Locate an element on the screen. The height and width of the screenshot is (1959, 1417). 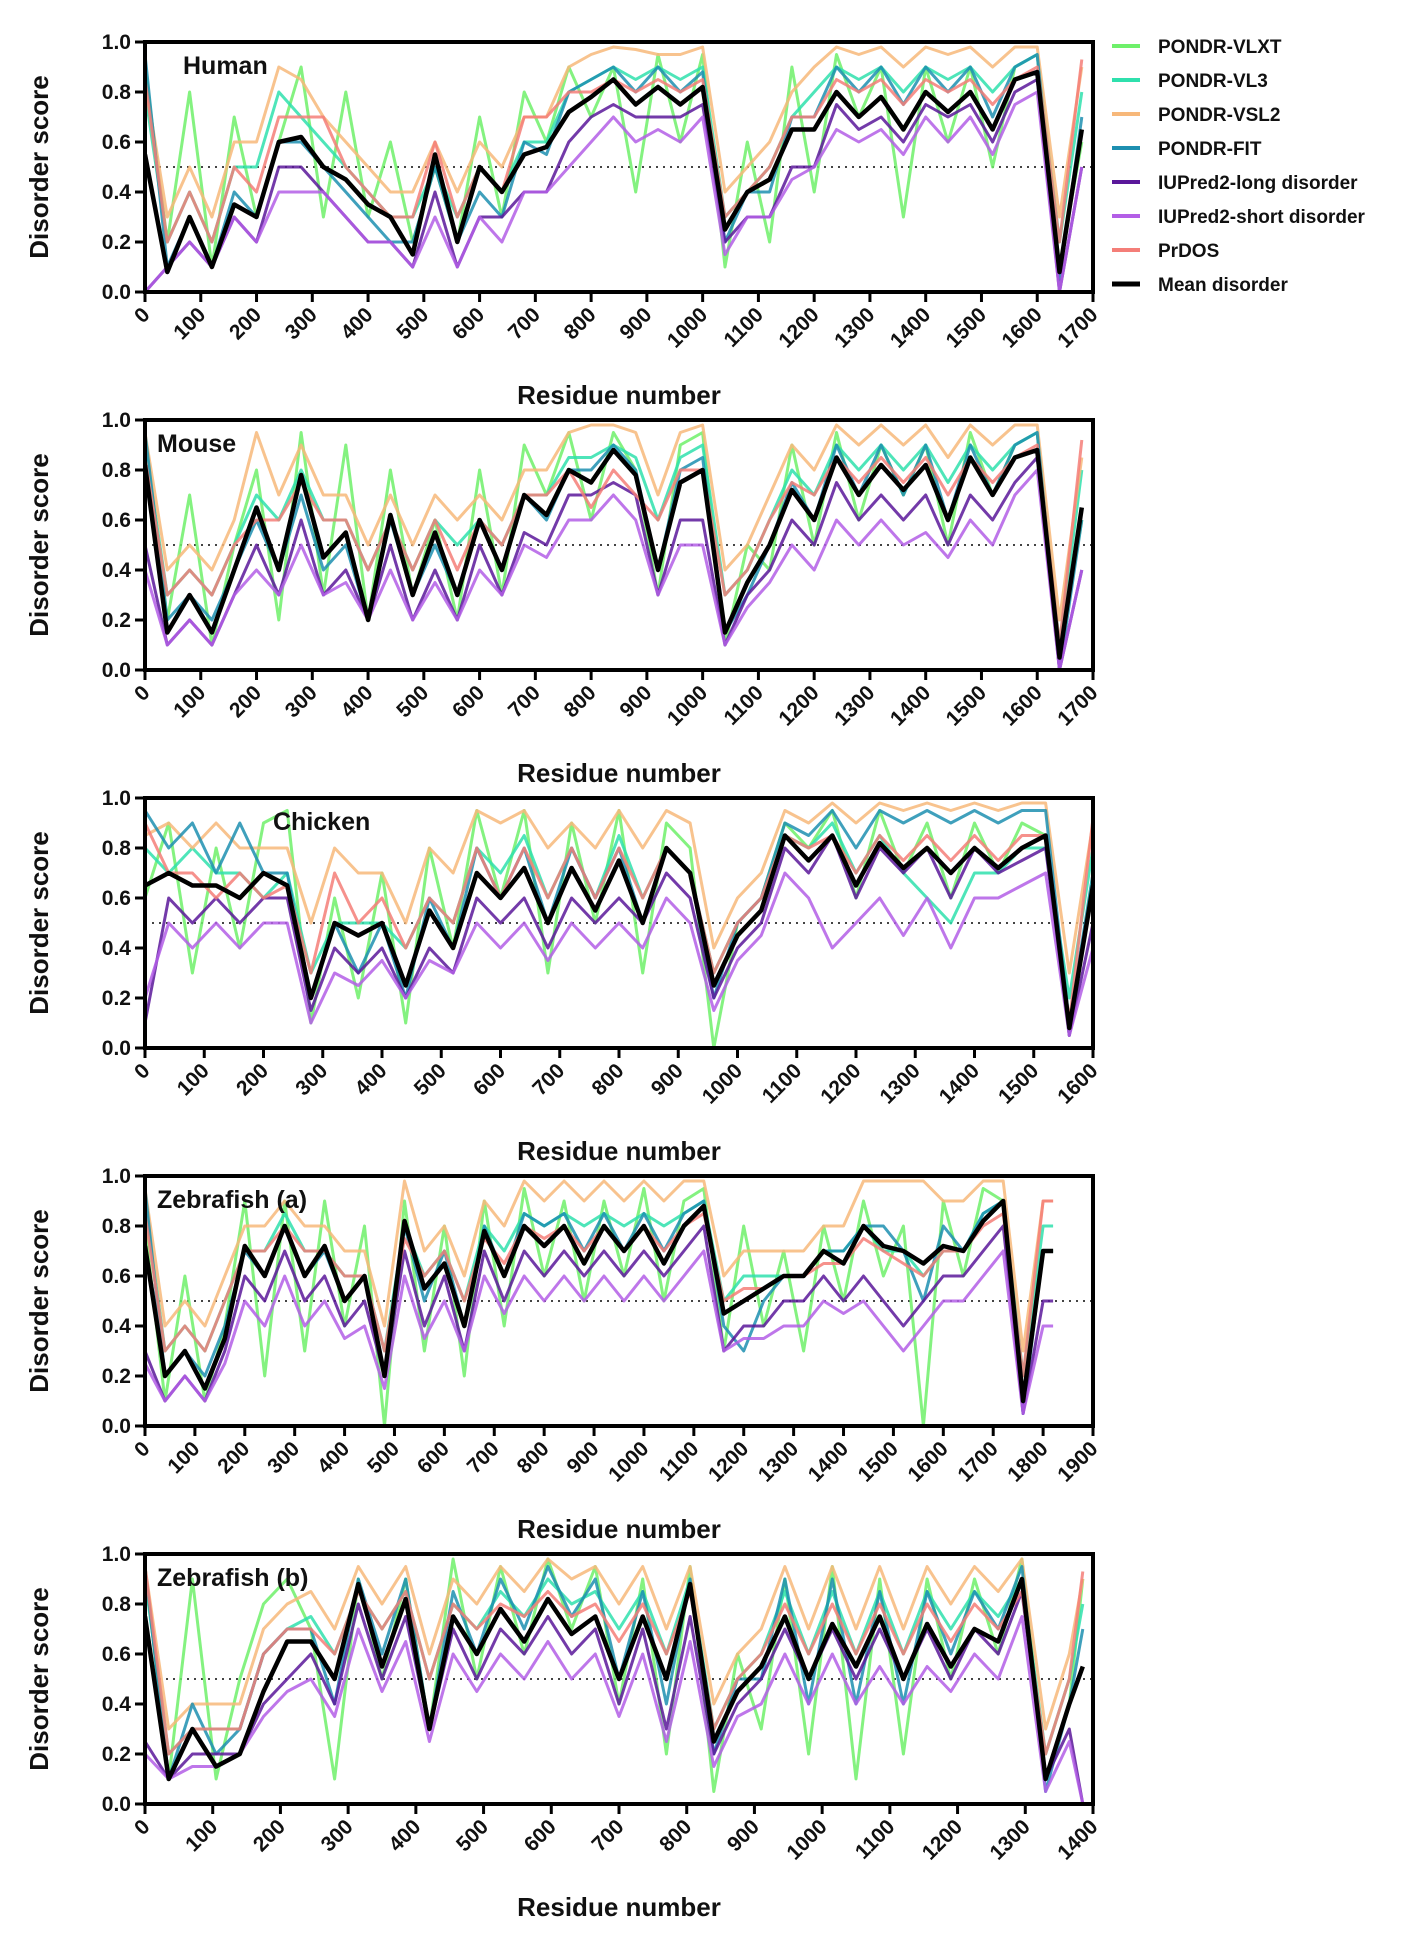
legend-label: PONDR-VL3 is located at coordinates (1213, 81).